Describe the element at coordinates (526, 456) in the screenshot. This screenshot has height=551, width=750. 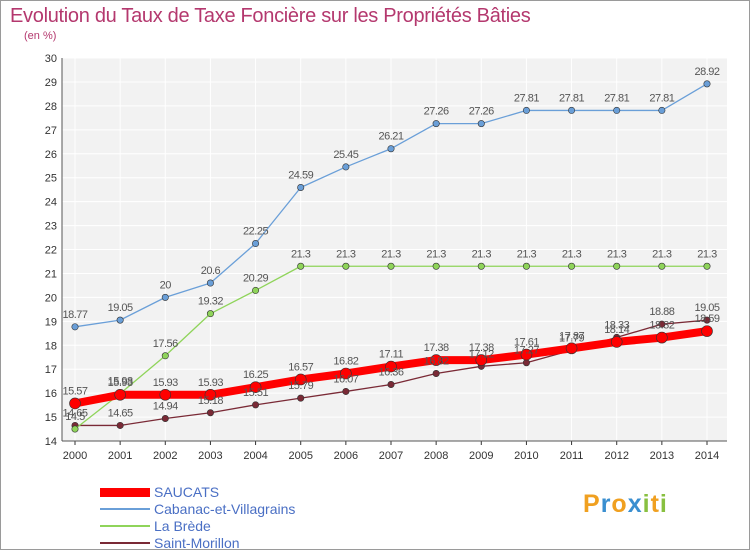
I see `x-tick-label: 2010` at that location.